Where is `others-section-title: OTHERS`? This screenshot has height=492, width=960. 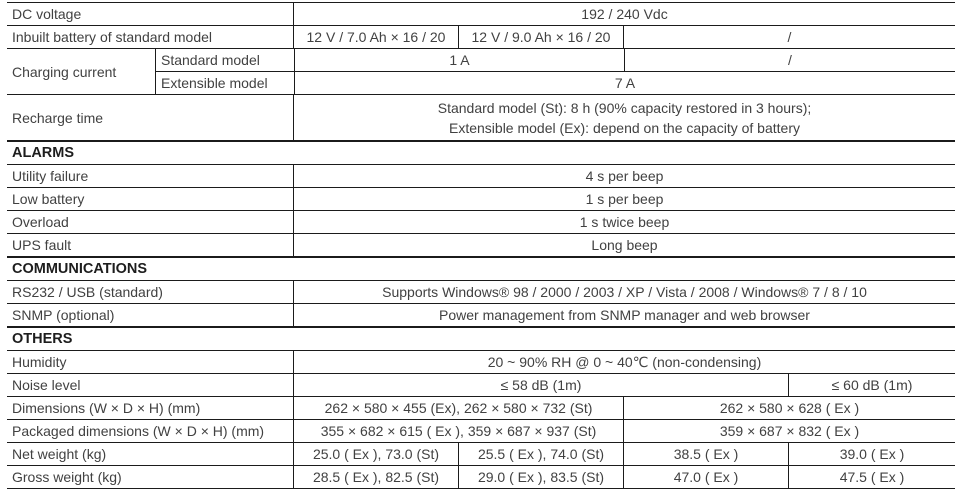 others-section-title: OTHERS is located at coordinates (42, 339).